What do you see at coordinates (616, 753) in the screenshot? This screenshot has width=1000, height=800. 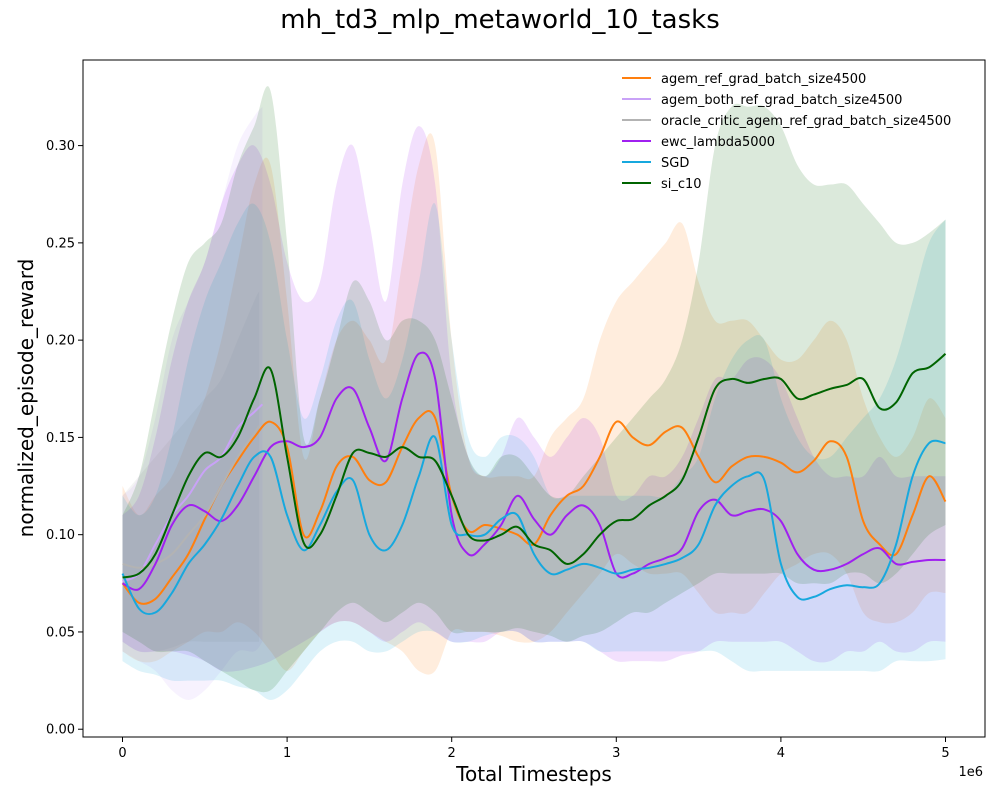 I see `x-tick-label: 3` at bounding box center [616, 753].